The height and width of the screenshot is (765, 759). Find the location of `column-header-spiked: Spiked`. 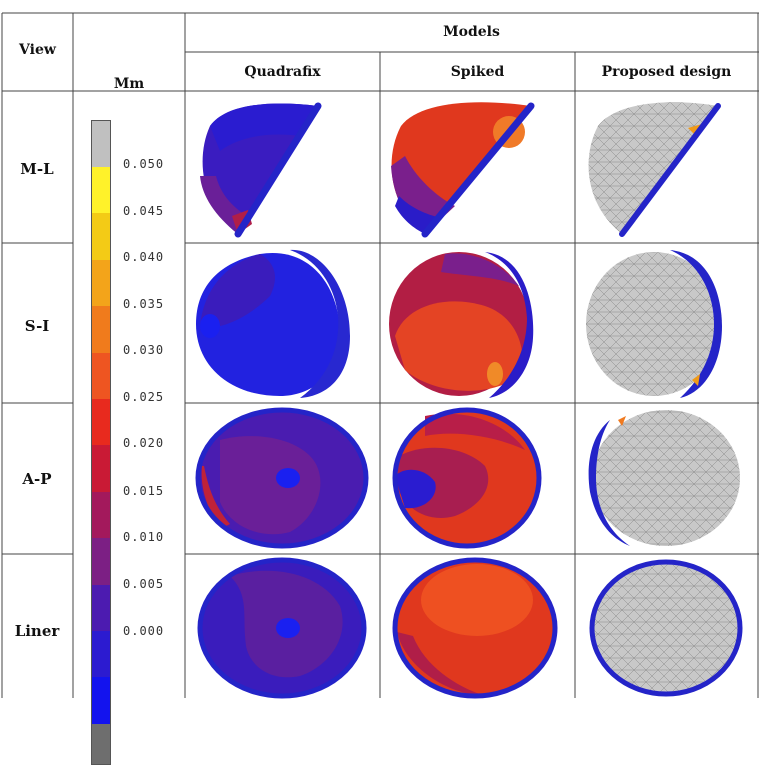

column-header-spiked: Spiked is located at coordinates (477, 72).